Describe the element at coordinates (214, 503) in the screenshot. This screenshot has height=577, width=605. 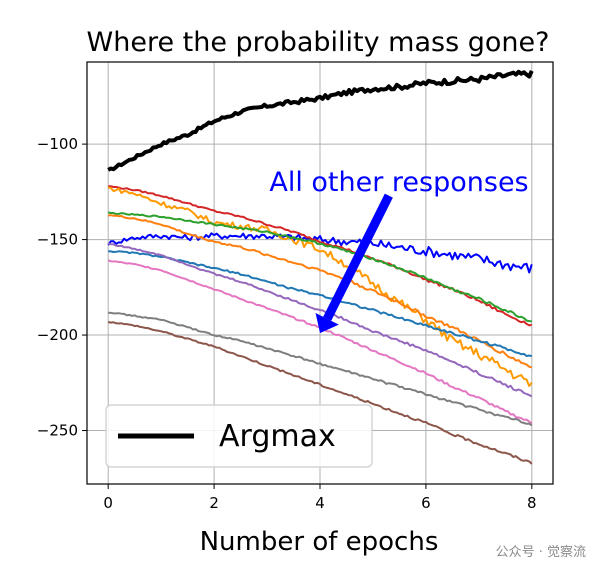
I see `x-tick-label: 2` at that location.